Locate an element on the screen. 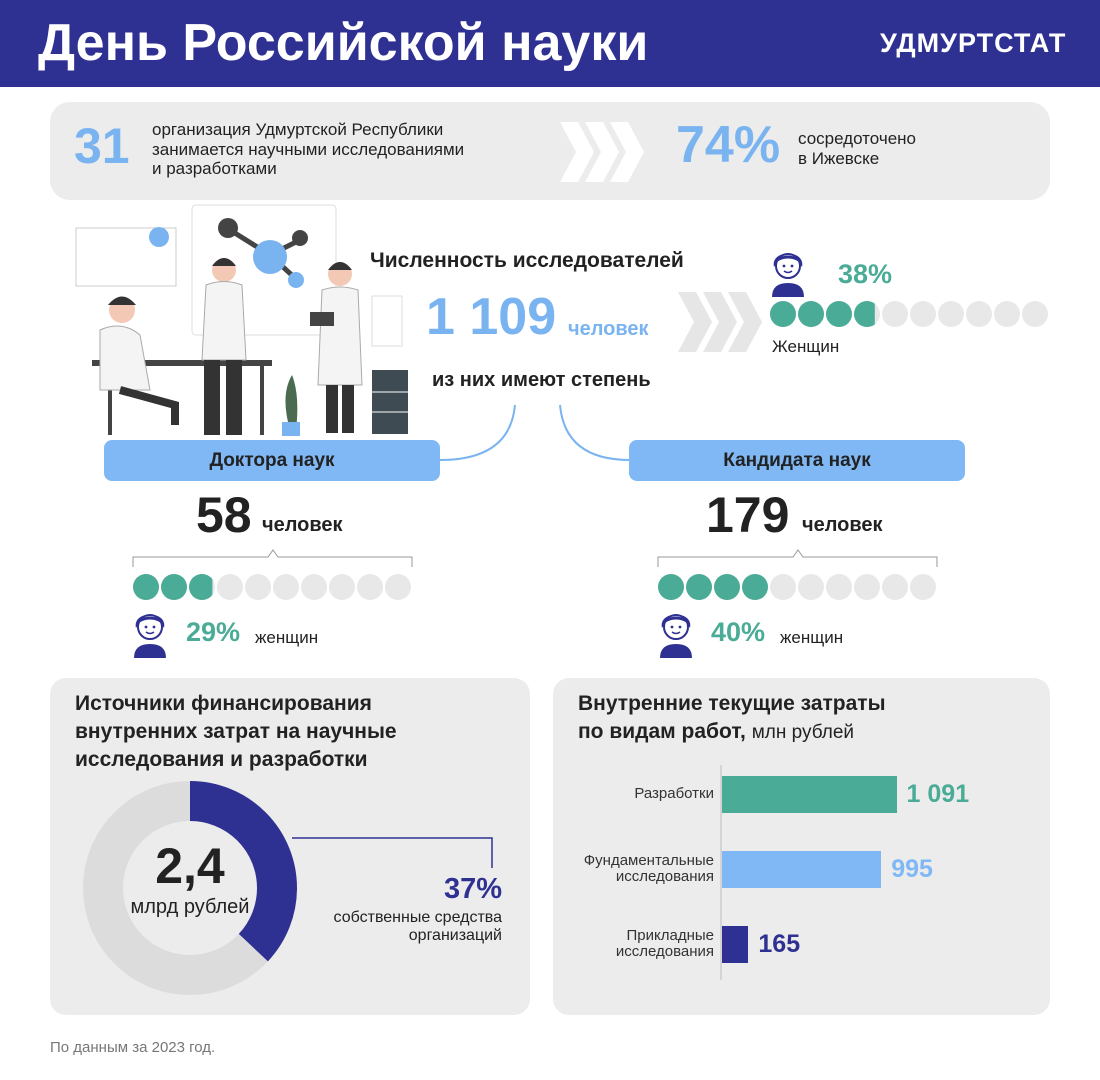  line: занимается научными исследованиями is located at coordinates (308, 149).